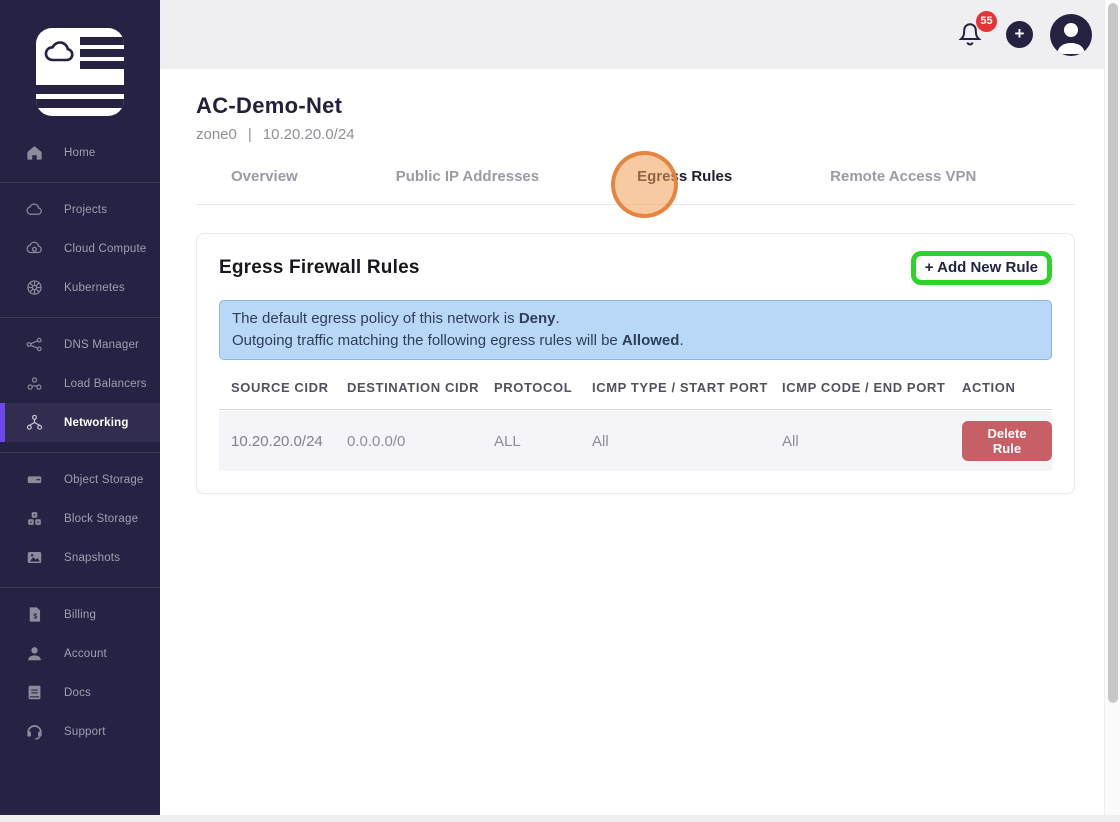 The height and width of the screenshot is (822, 1120). I want to click on col-destination-cidr: DESTINATION CIDR, so click(413, 388).